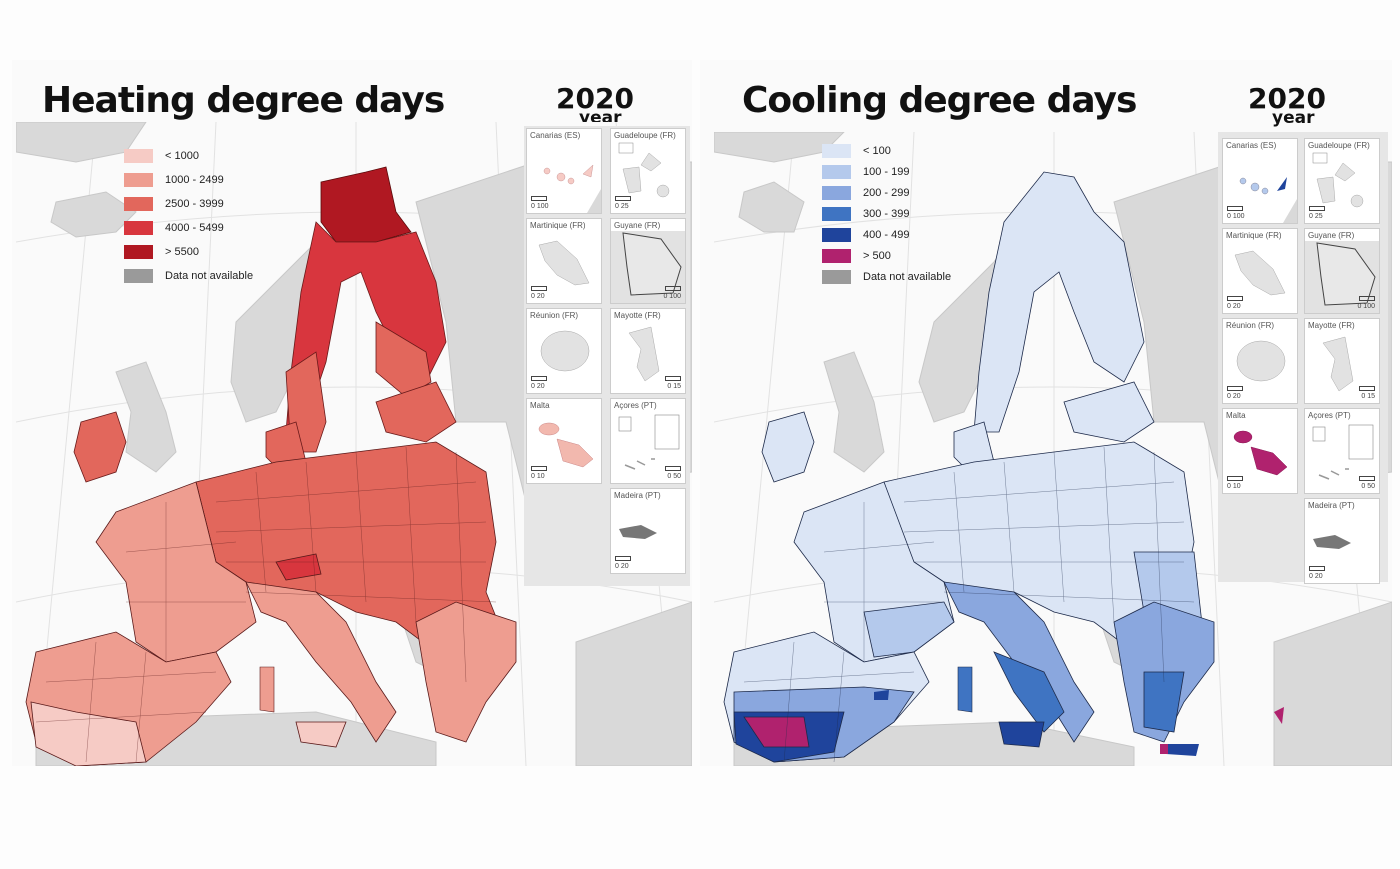  I want to click on legend-label: > 500, so click(877, 255).